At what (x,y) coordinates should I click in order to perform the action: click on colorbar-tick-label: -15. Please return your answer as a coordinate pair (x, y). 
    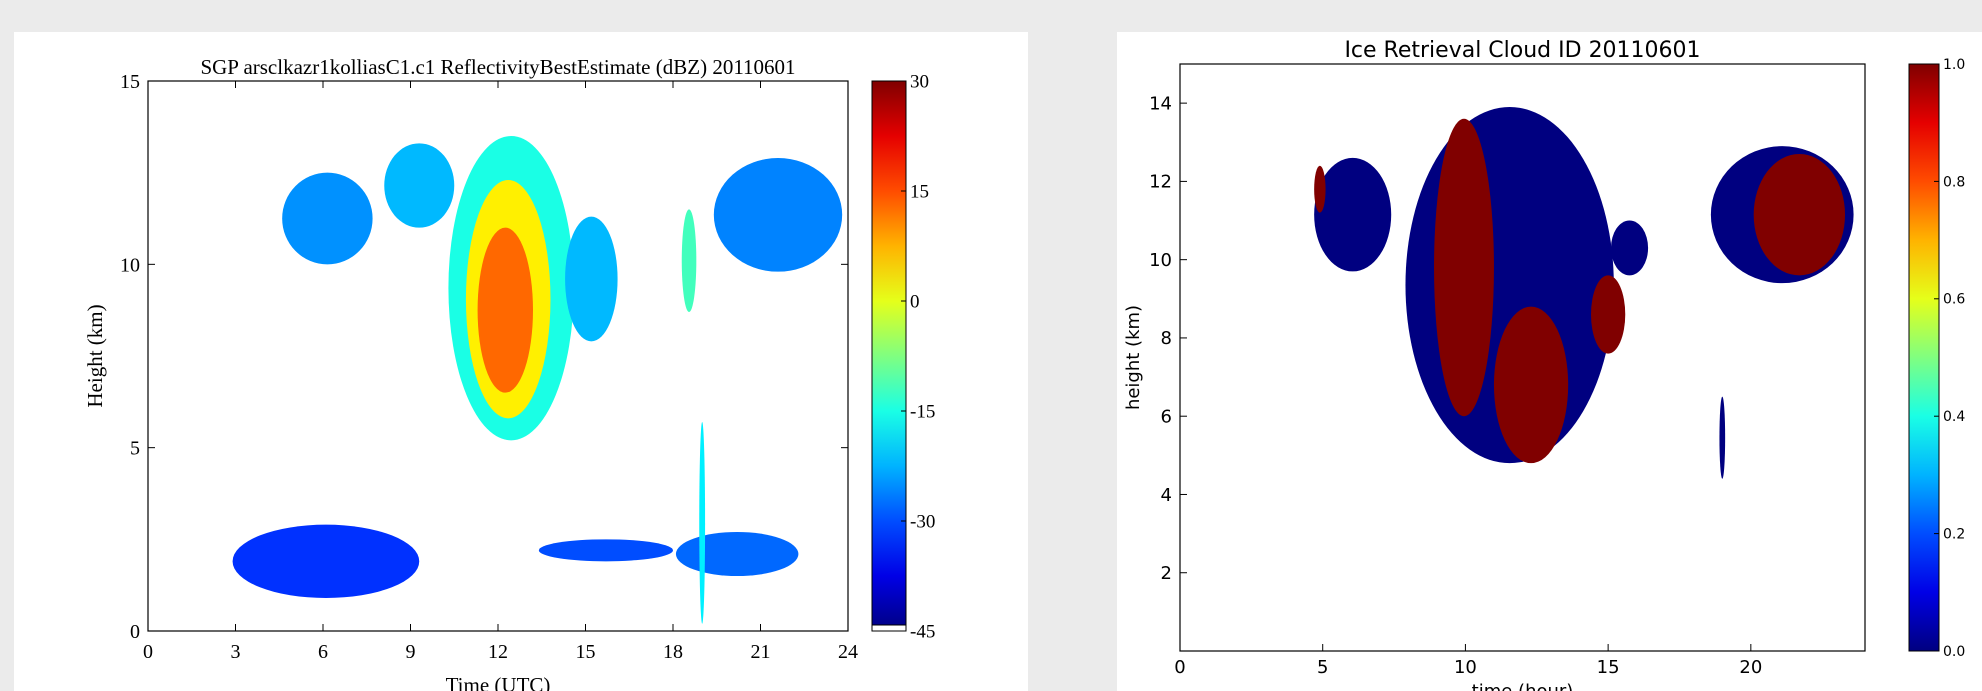
    Looking at the image, I should click on (922, 412).